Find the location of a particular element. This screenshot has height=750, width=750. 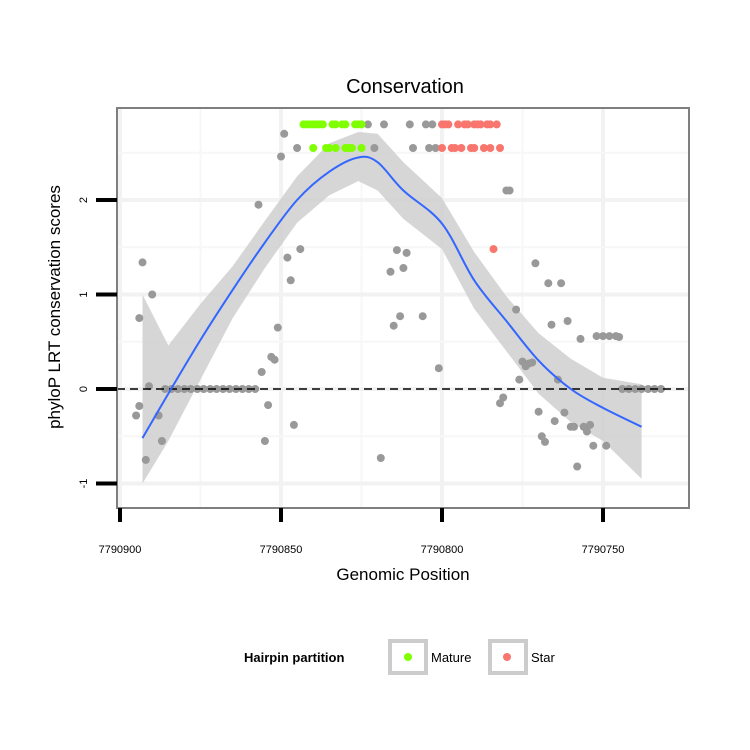

y-axis: -1 0 1 2 is located at coordinates (97, 342).